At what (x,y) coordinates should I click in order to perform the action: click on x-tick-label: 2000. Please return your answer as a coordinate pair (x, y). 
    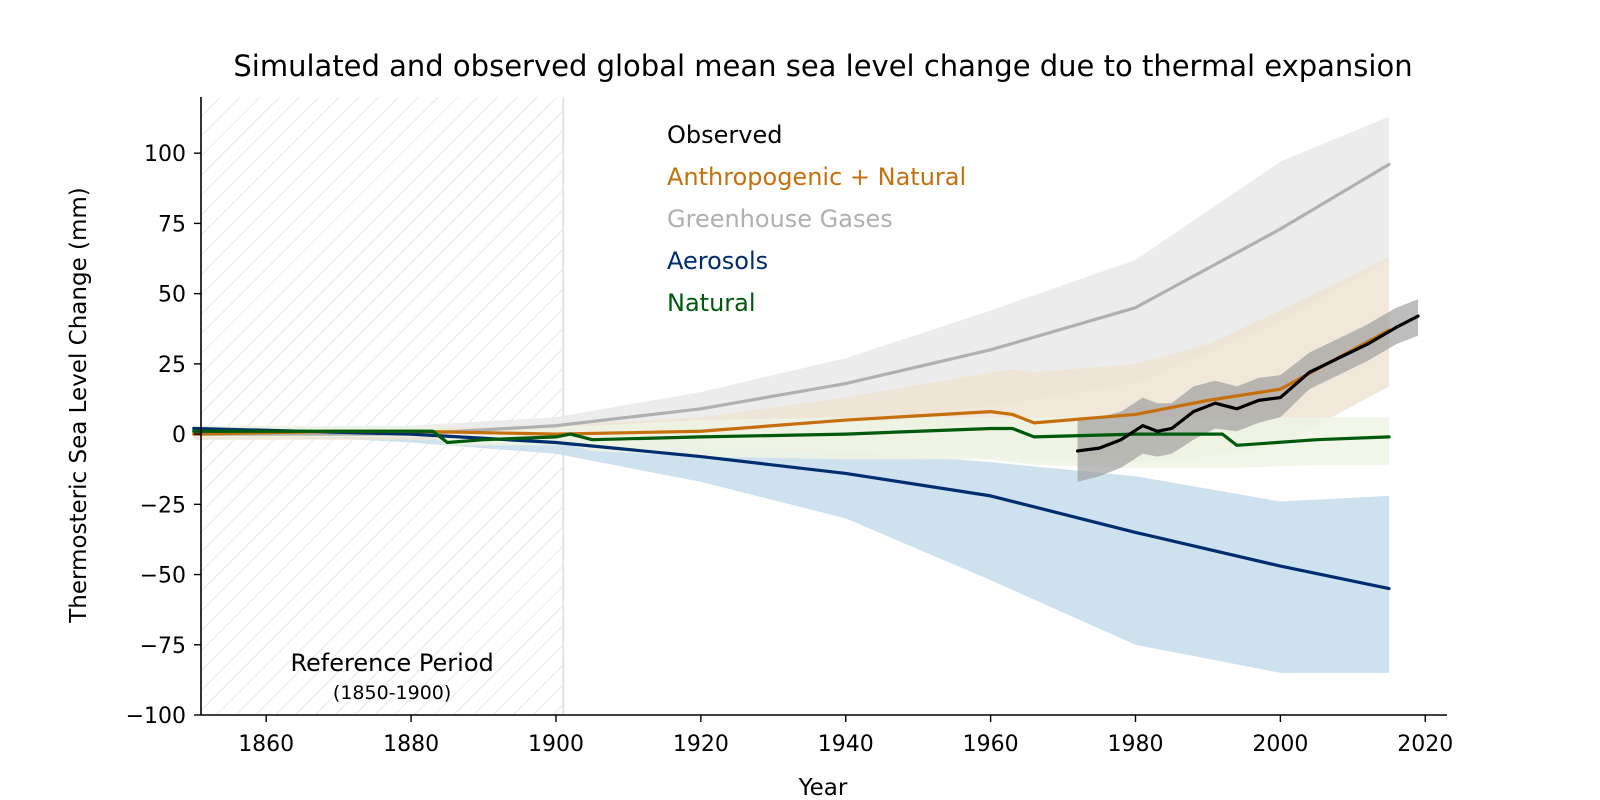
    Looking at the image, I should click on (1280, 744).